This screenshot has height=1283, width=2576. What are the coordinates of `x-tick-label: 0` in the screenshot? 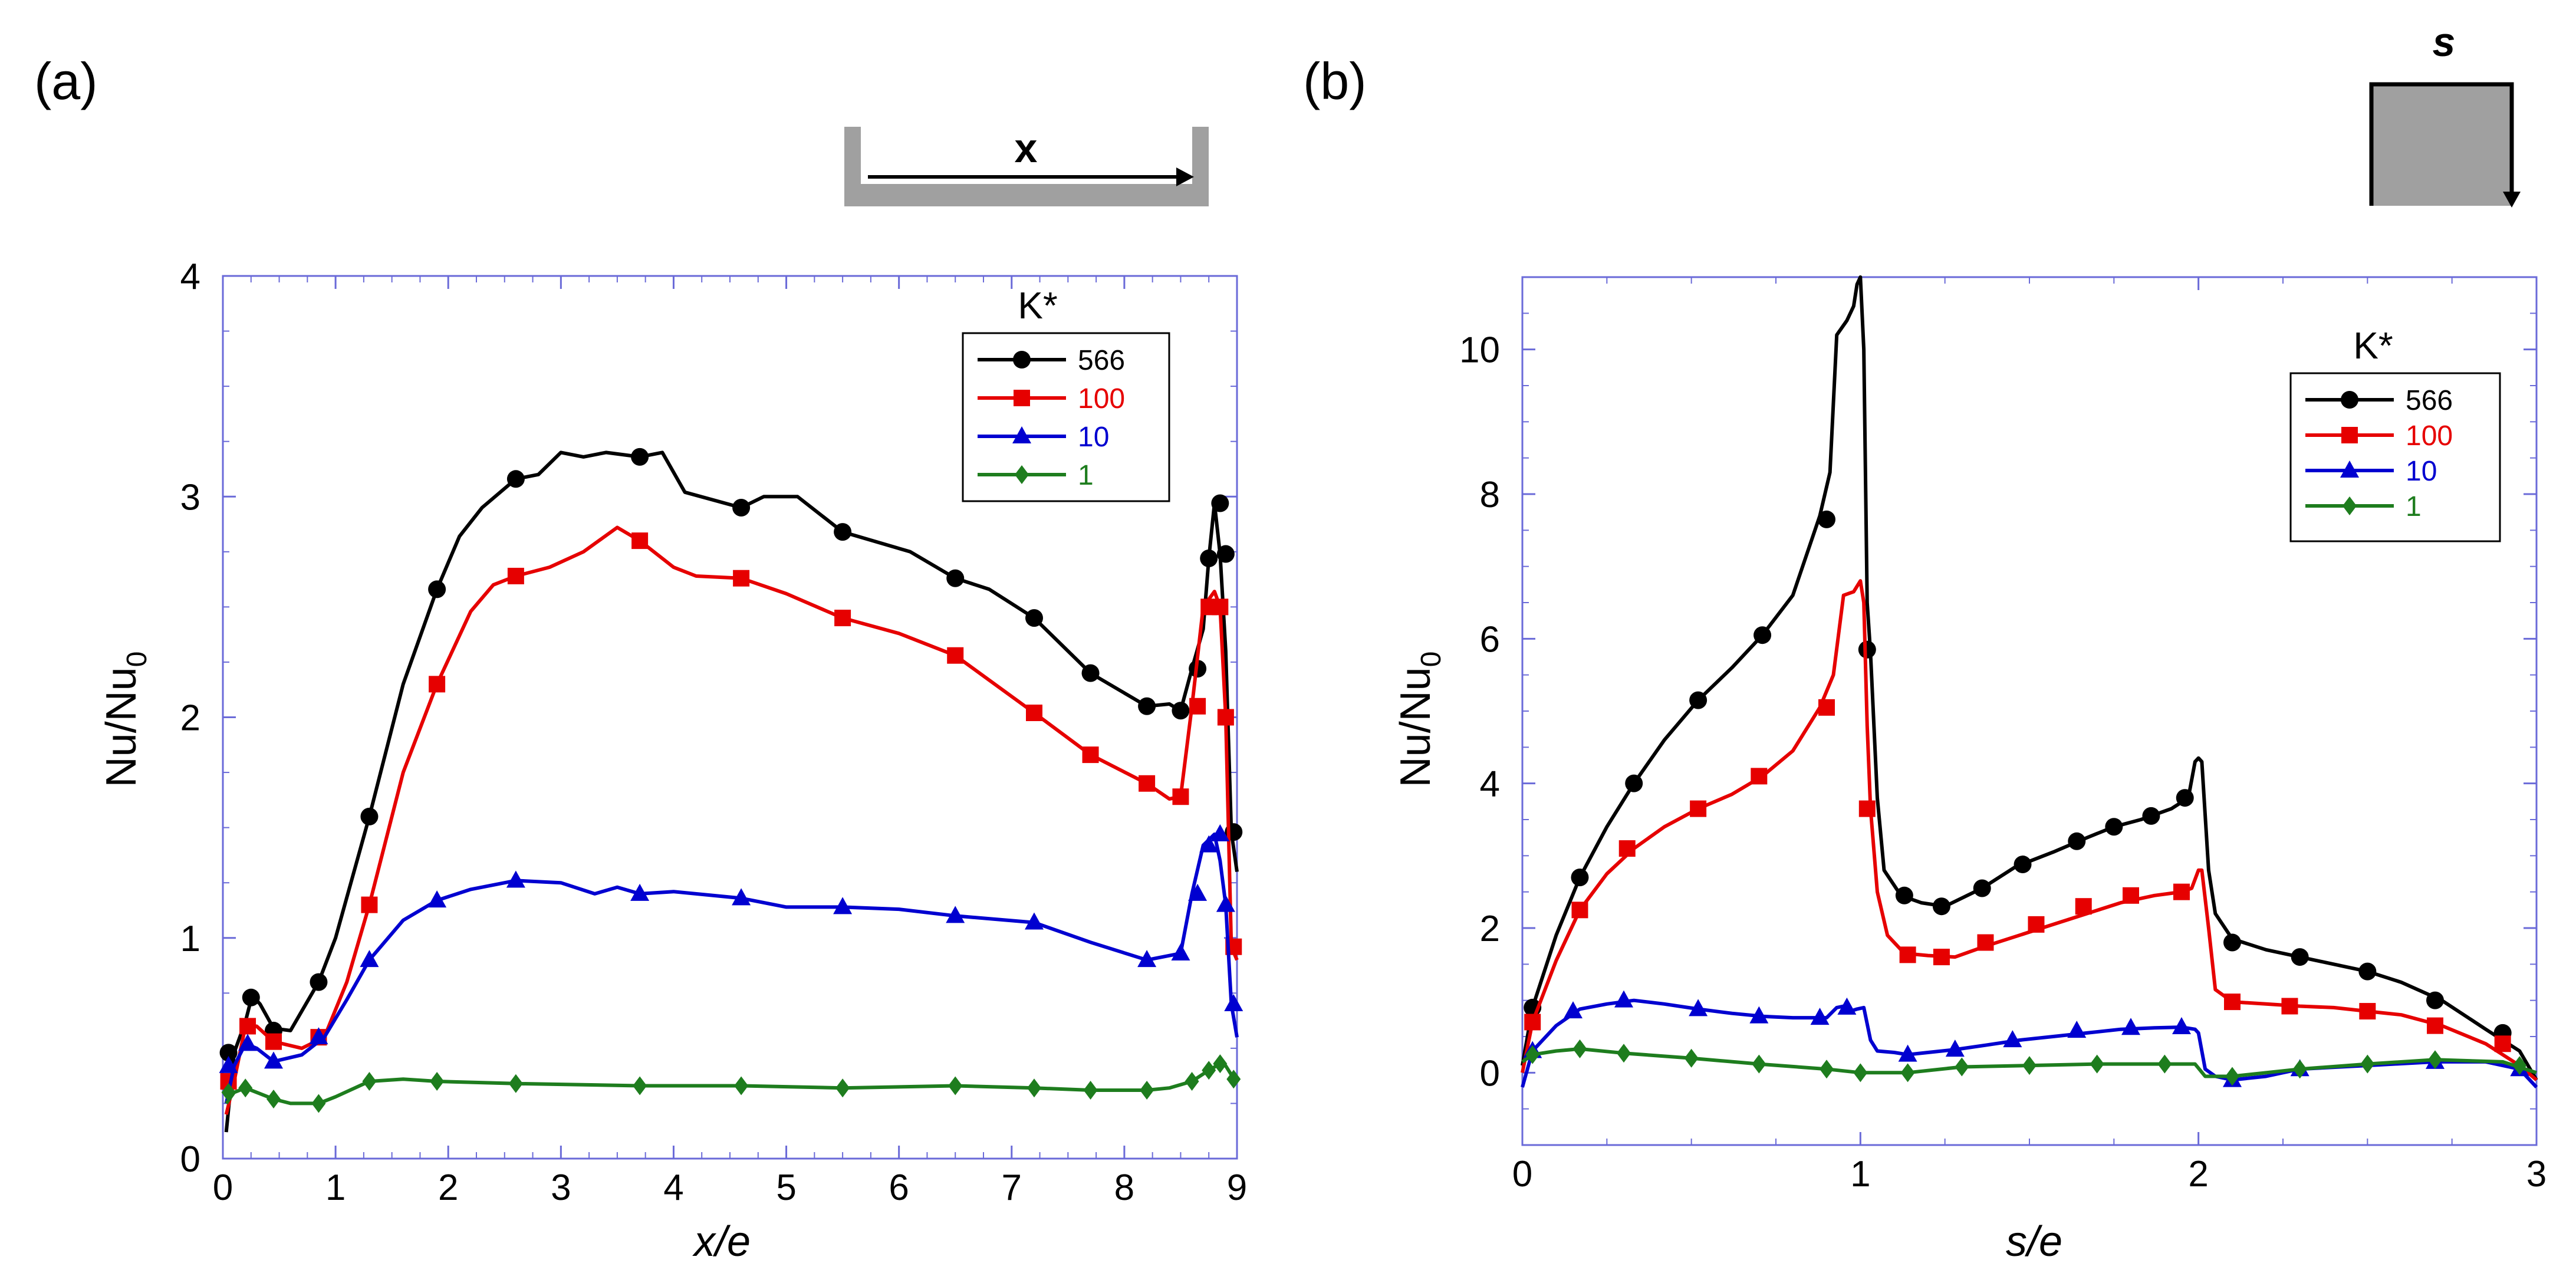 It's located at (223, 1187).